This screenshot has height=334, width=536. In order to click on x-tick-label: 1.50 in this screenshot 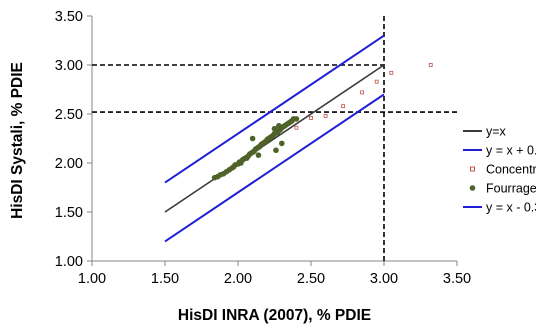, I will do `click(165, 279)`.